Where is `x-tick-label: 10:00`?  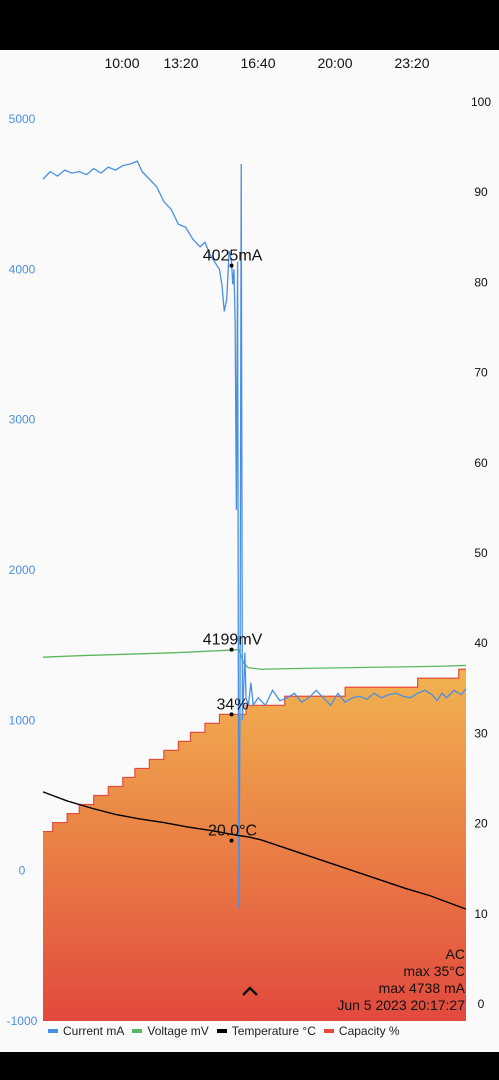 x-tick-label: 10:00 is located at coordinates (121, 63).